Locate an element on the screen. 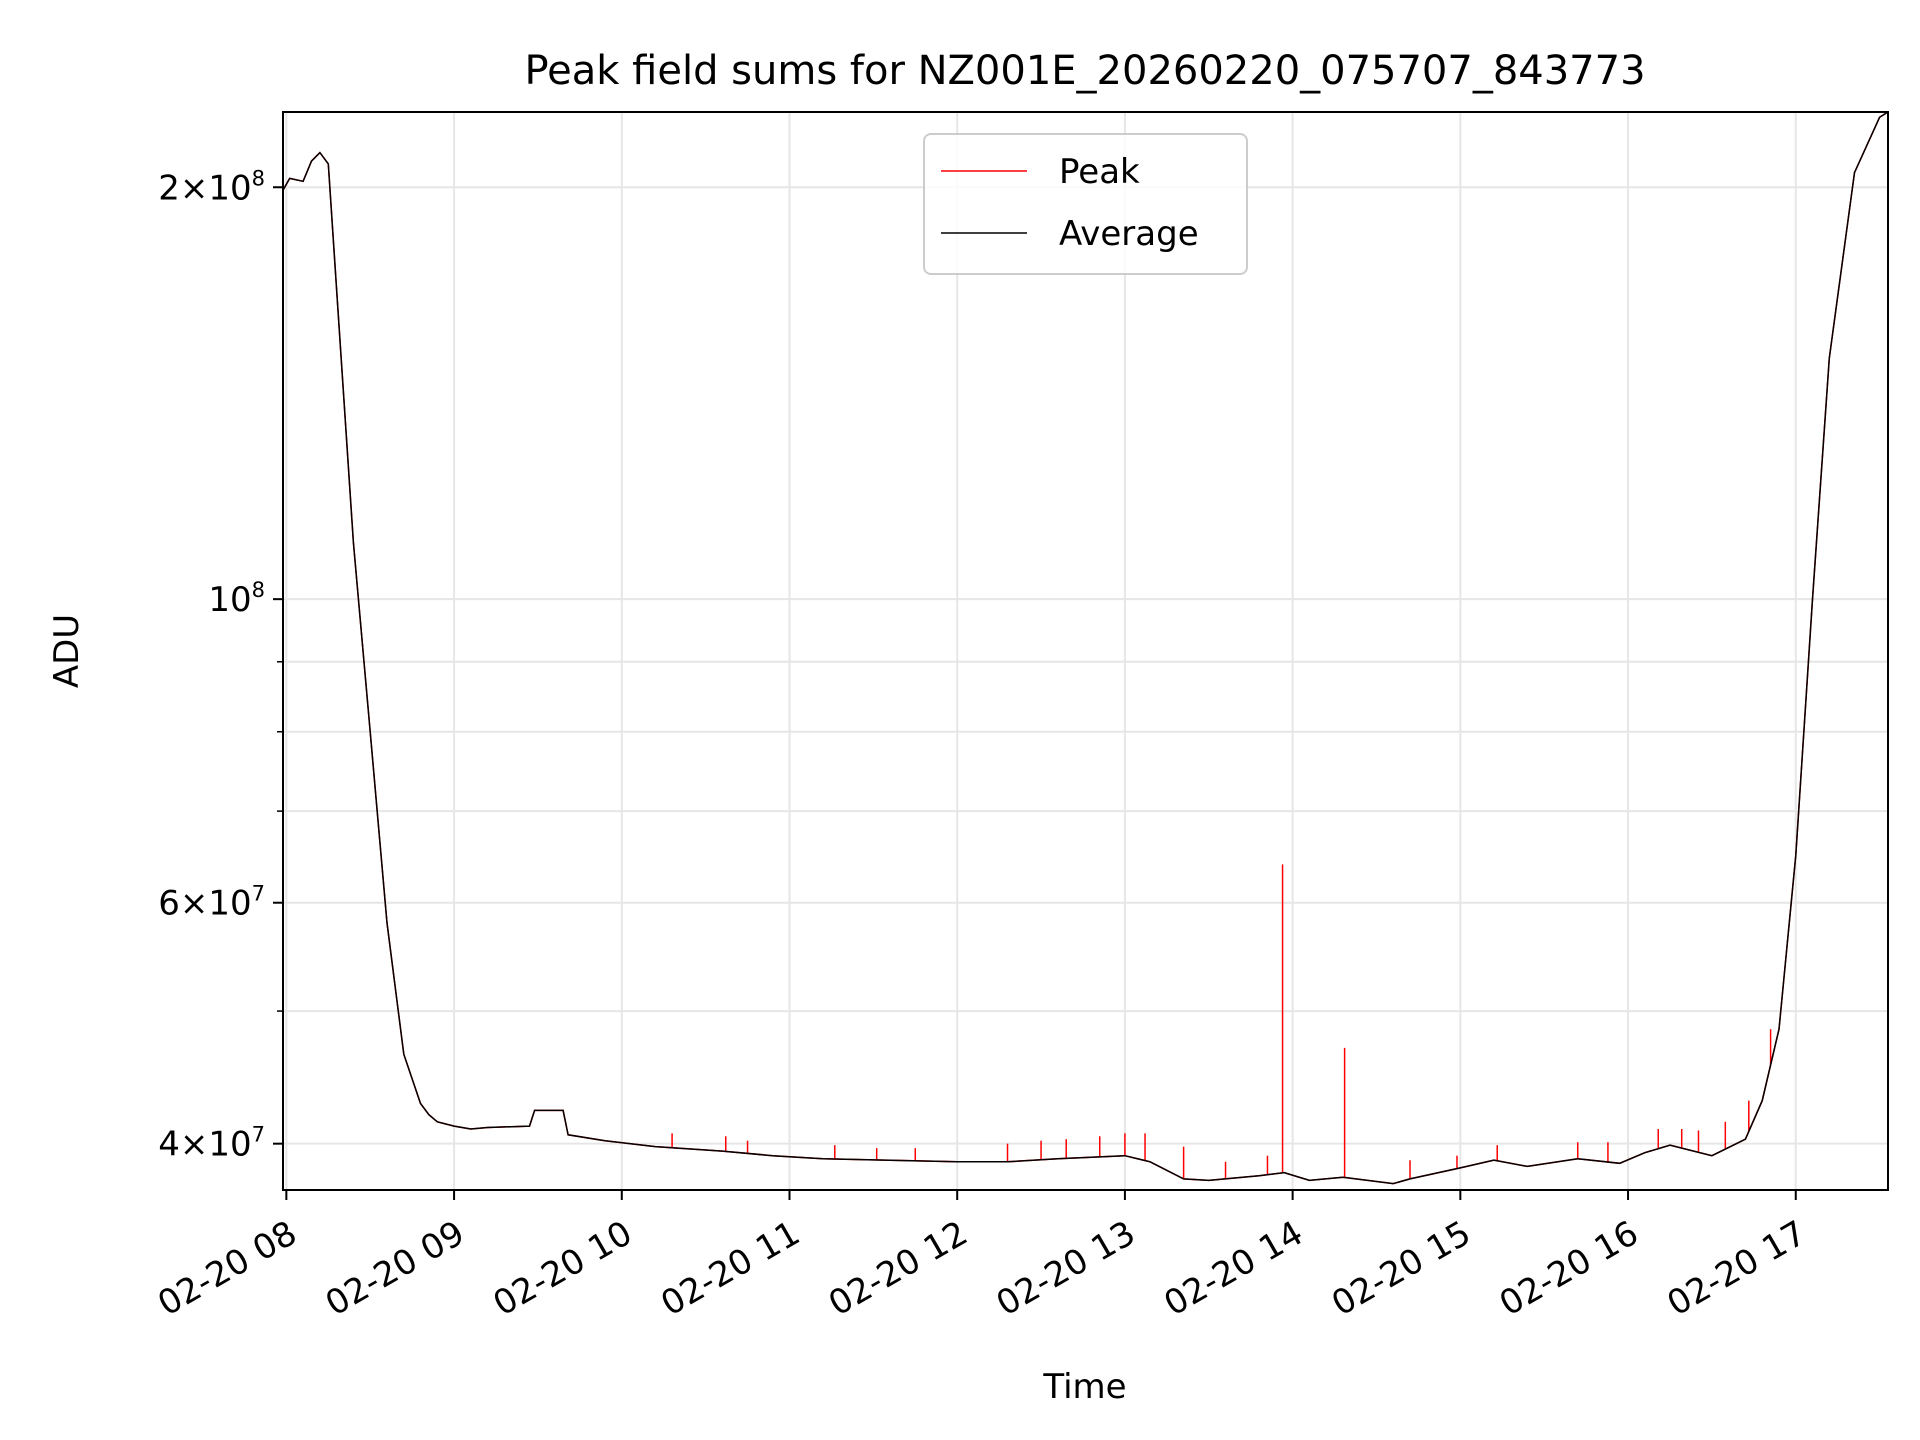  legend: Peak Average is located at coordinates (1085, 204).